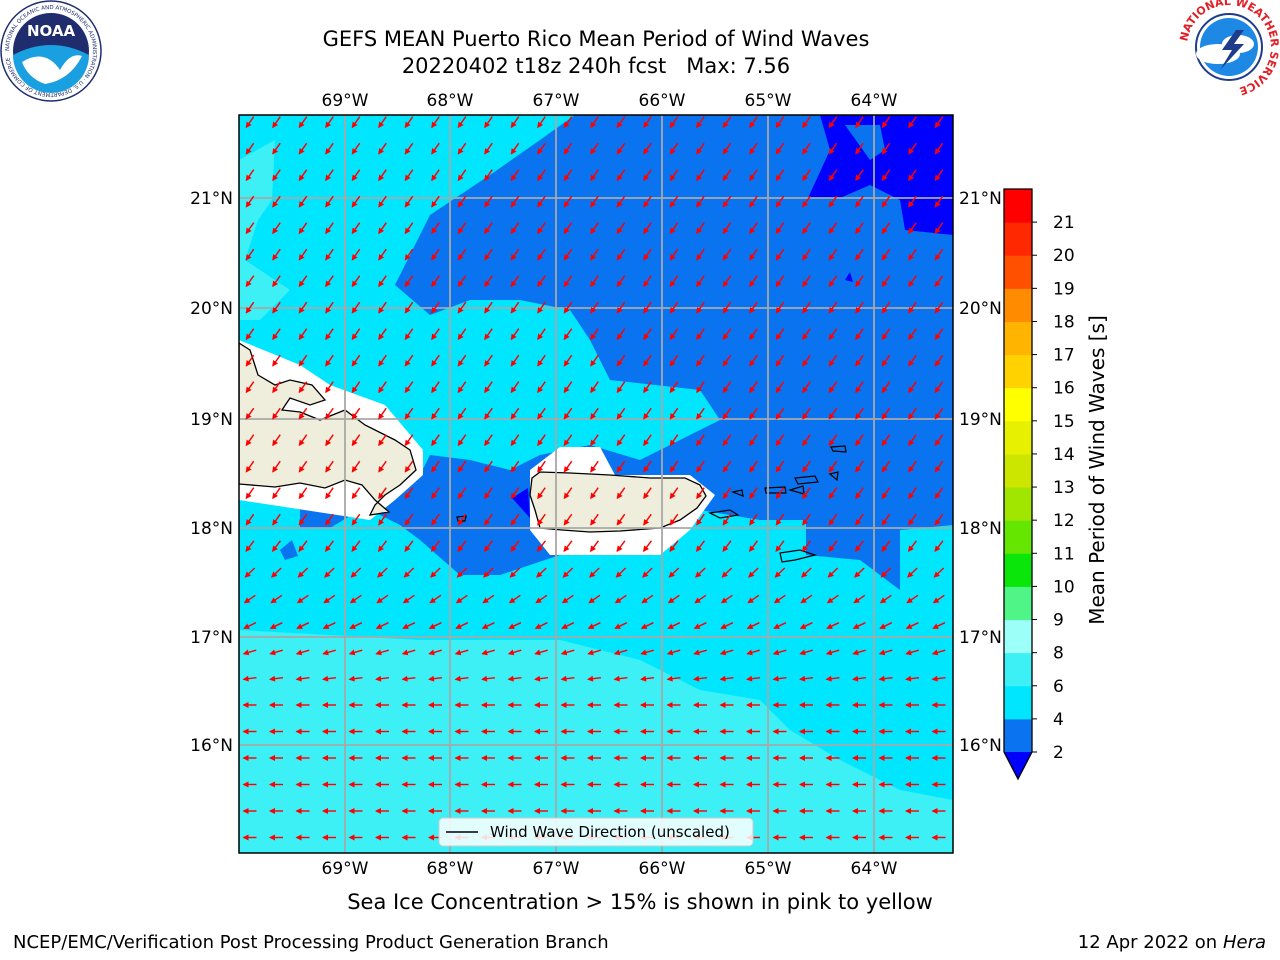 The width and height of the screenshot is (1280, 960). What do you see at coordinates (662, 869) in the screenshot?
I see `lon-label: 66°W` at bounding box center [662, 869].